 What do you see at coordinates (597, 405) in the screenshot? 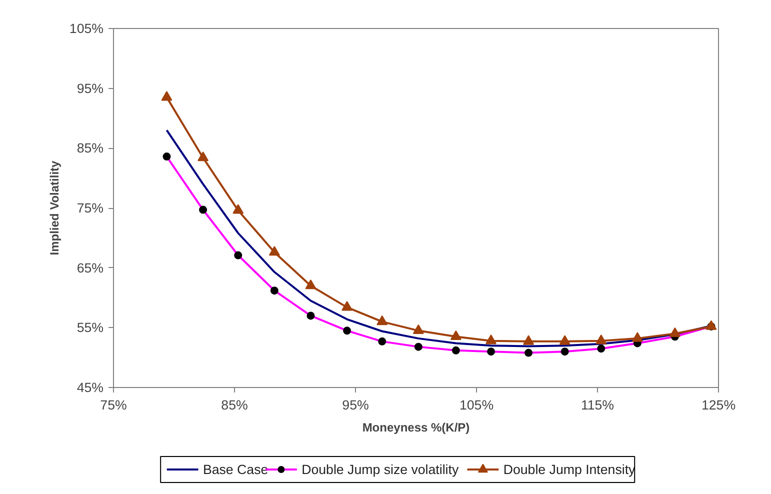
I see `x-tick-label: 115%` at bounding box center [597, 405].